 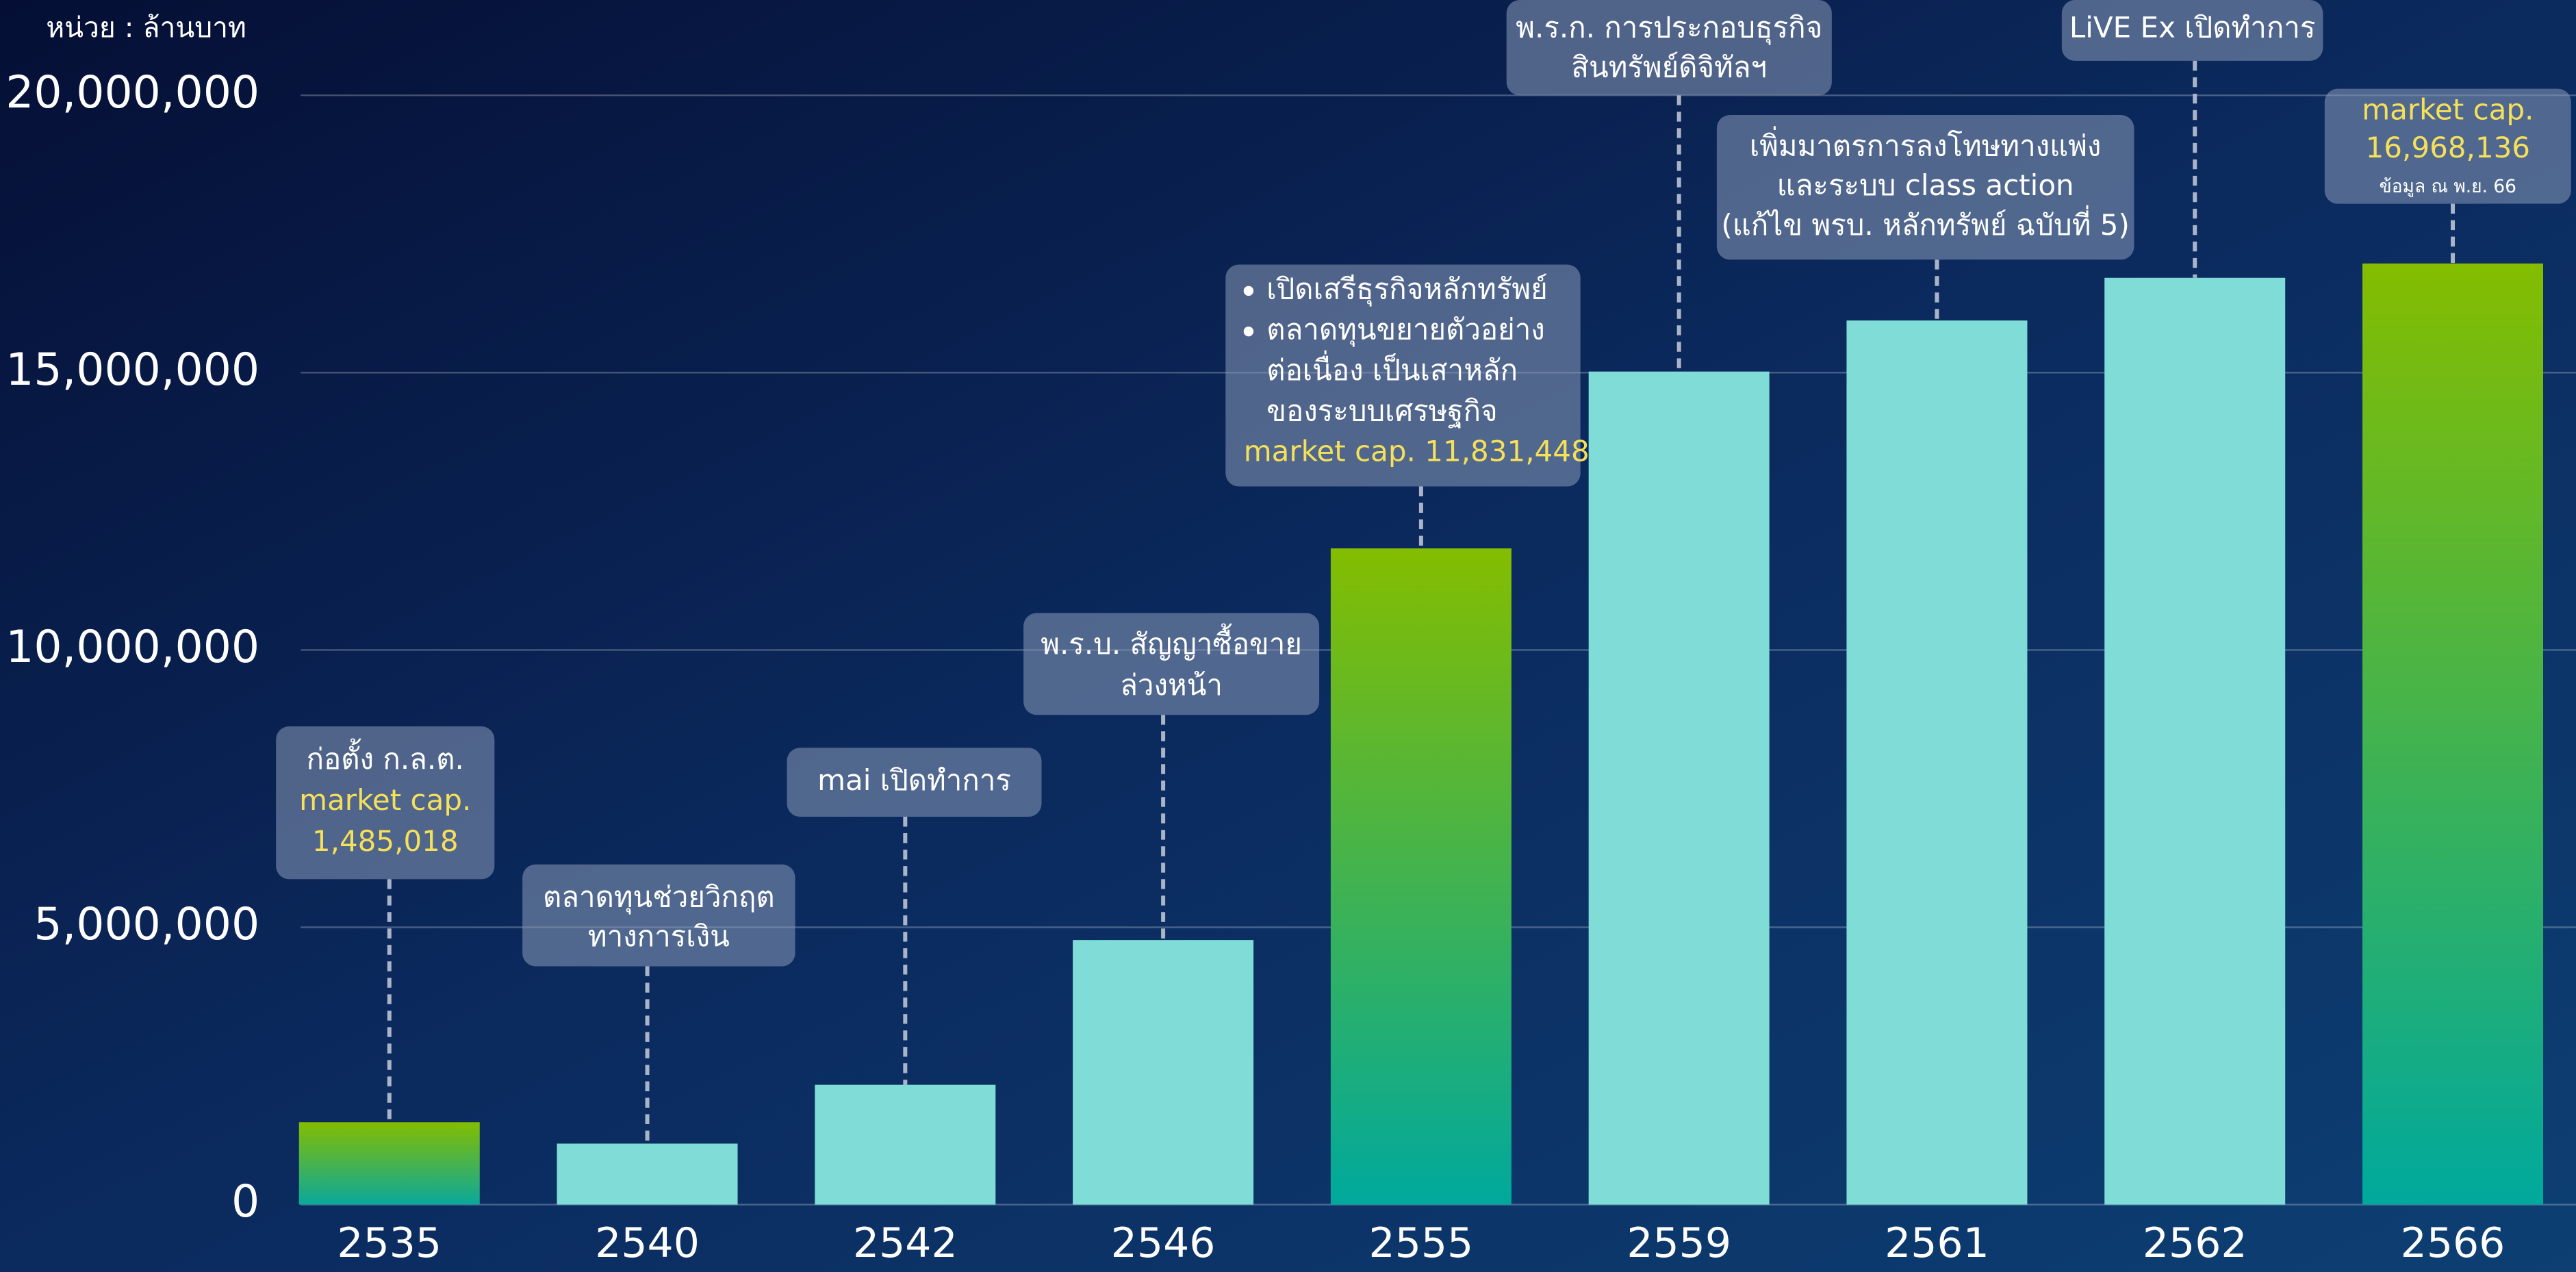 I want to click on annotation-text: ล่วงหน้า, so click(x=1171, y=685).